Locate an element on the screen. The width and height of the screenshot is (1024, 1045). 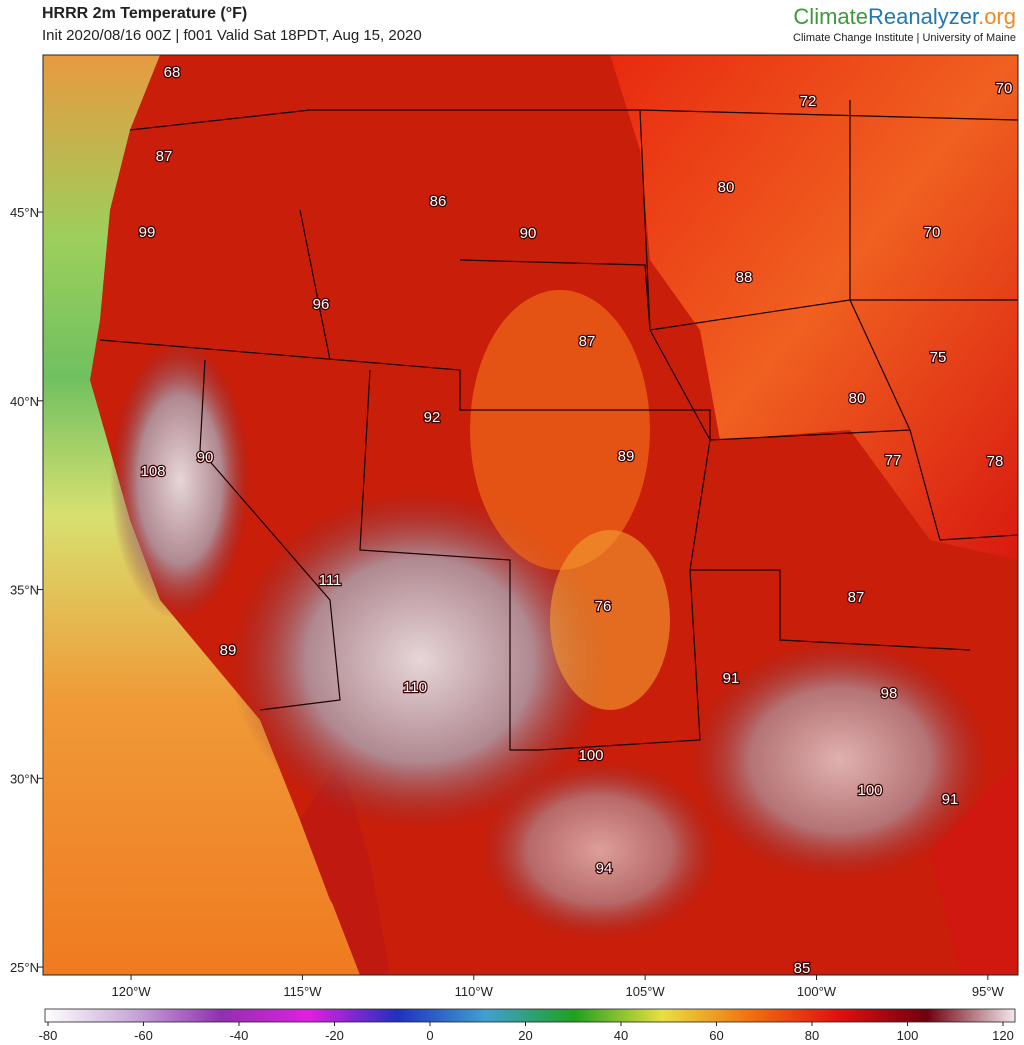
lon-tick-label: 105°W is located at coordinates (646, 991).